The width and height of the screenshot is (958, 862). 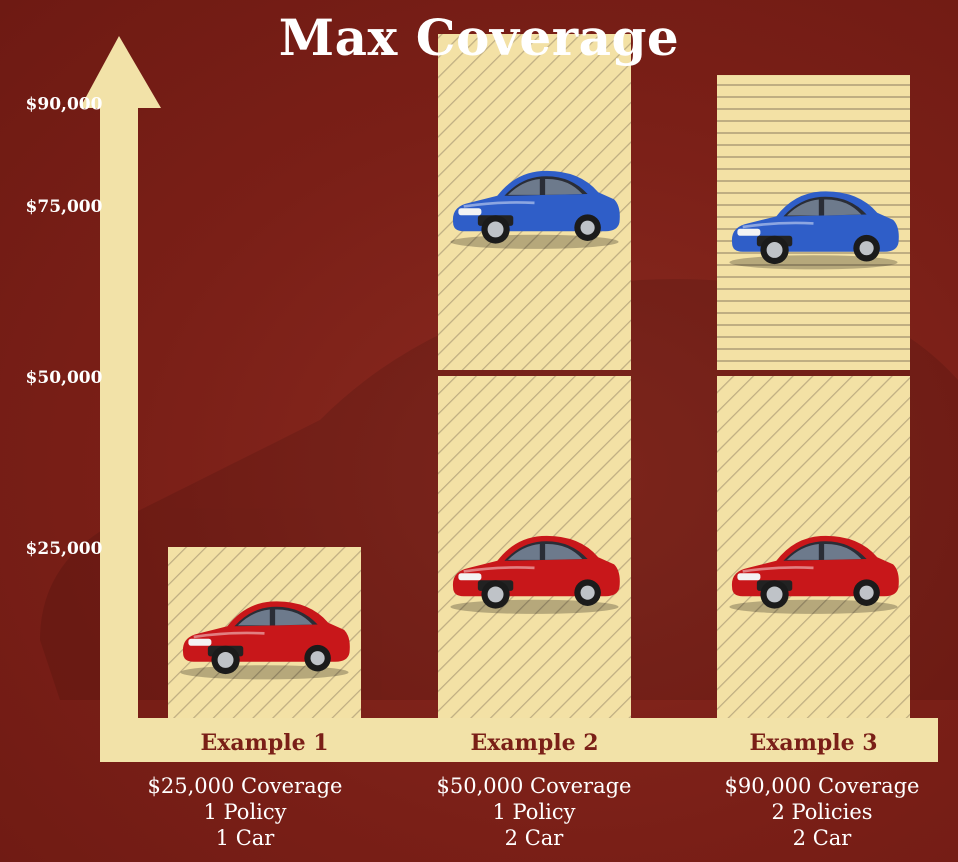 What do you see at coordinates (534, 786) in the screenshot?
I see `caption-line: $50,000 Coverage` at bounding box center [534, 786].